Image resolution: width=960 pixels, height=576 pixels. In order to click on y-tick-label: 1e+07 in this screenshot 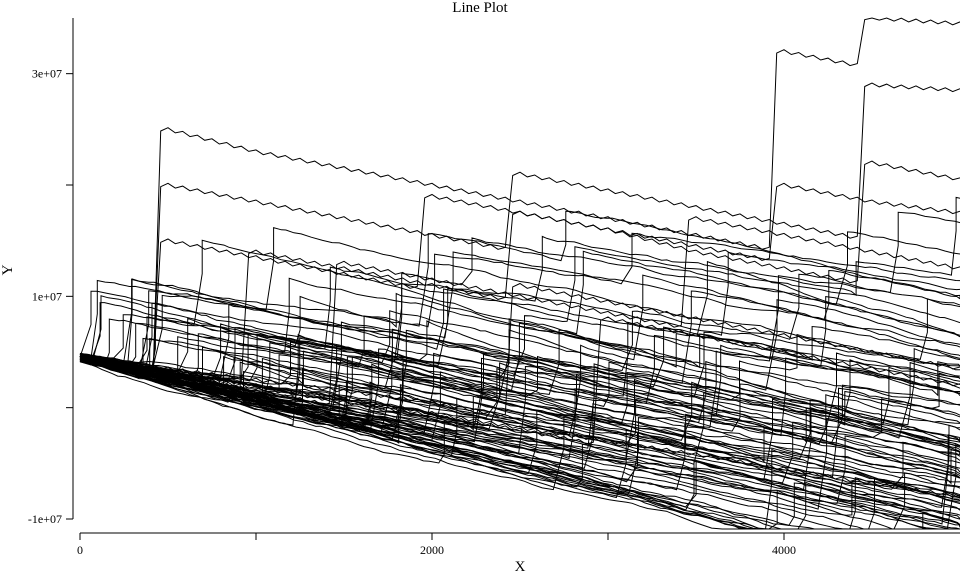, I will do `click(47, 296)`.